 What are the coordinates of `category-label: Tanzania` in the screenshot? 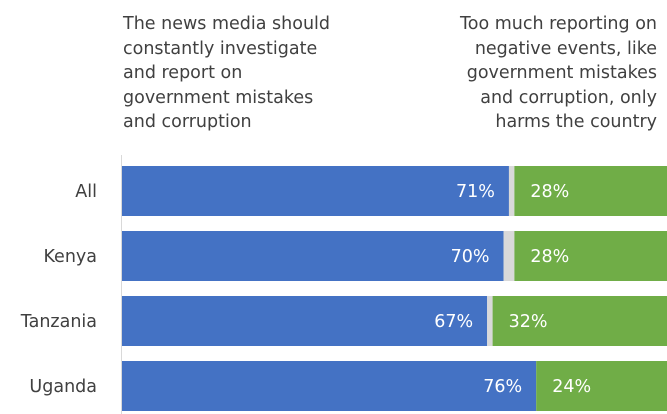 It's located at (58, 322).